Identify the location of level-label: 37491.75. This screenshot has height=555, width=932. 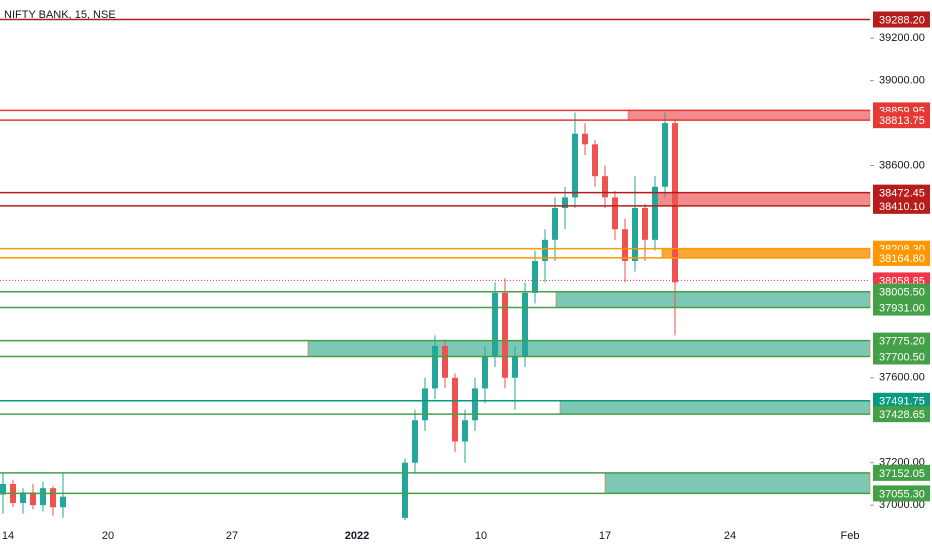
(902, 402).